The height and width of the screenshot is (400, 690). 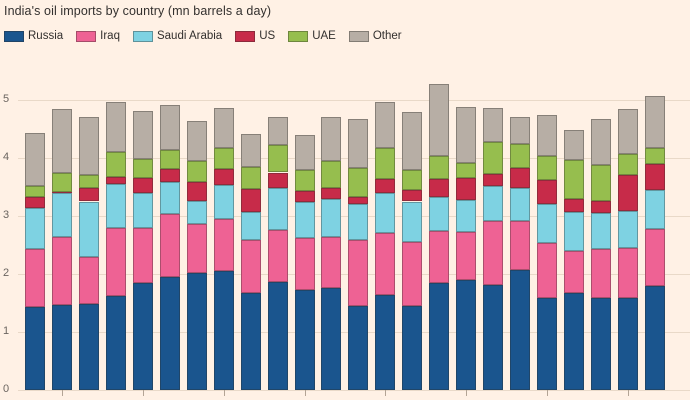 What do you see at coordinates (324, 36) in the screenshot?
I see `legend-label-uae: UAE` at bounding box center [324, 36].